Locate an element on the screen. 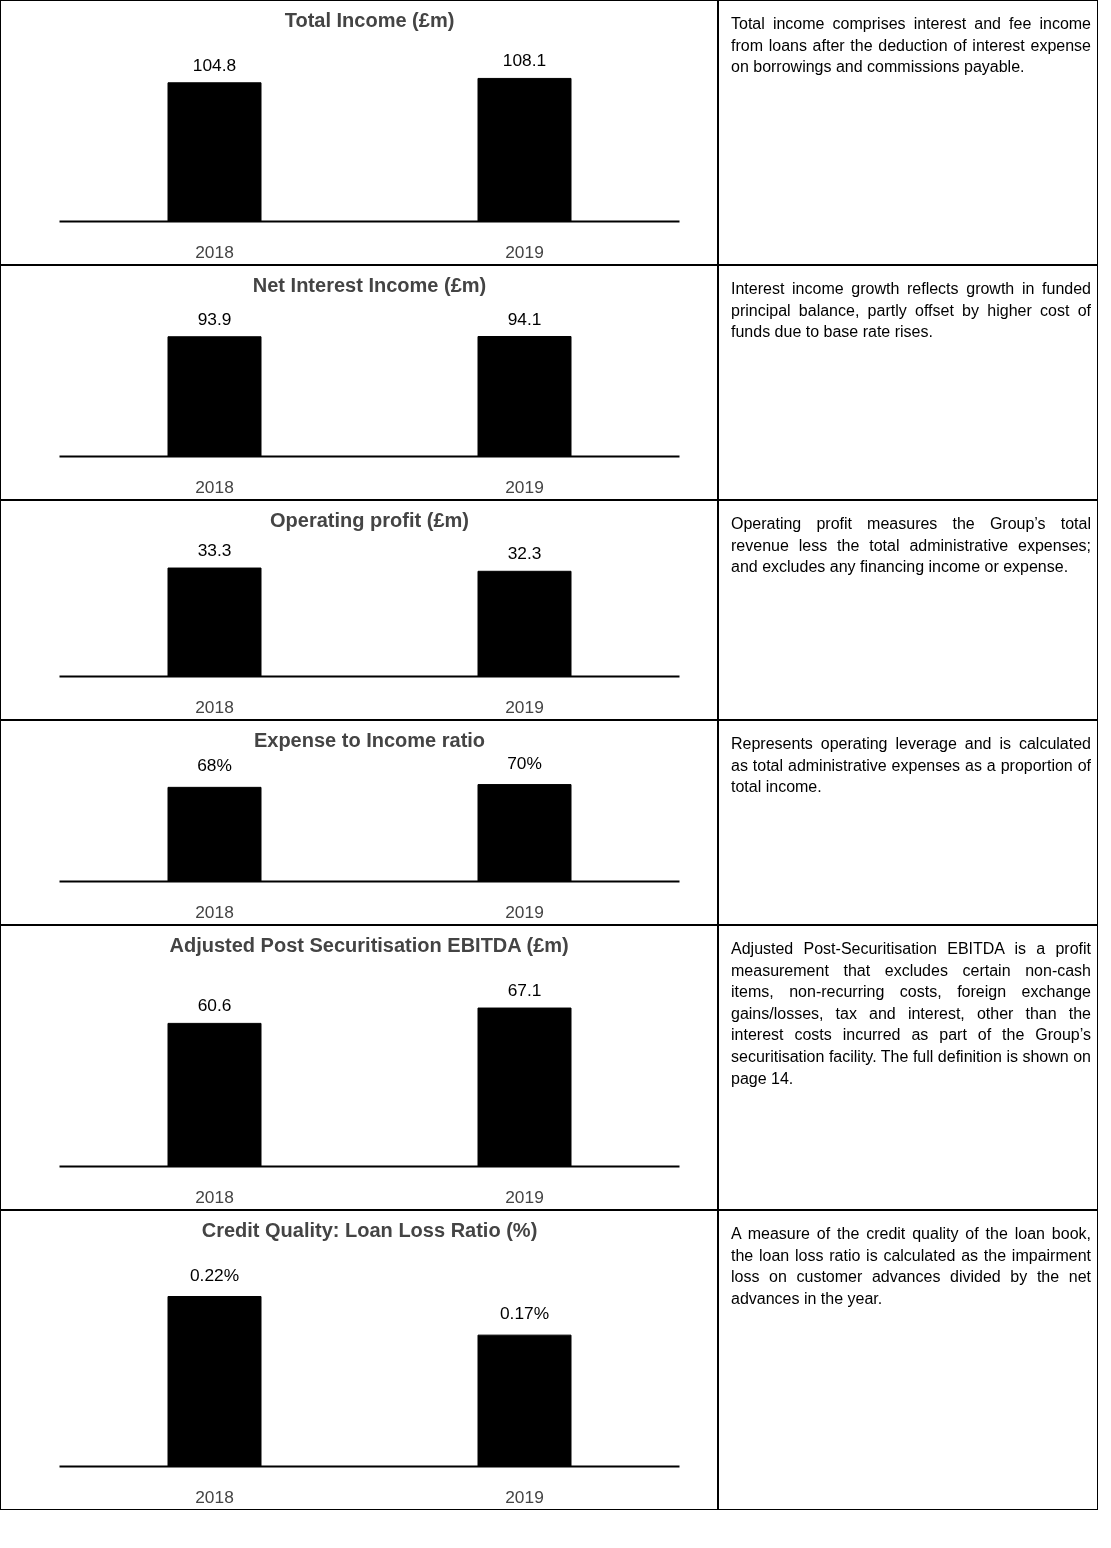  chart-title: Adjusted Post Securitisation EBITDA (£m) is located at coordinates (369, 944).